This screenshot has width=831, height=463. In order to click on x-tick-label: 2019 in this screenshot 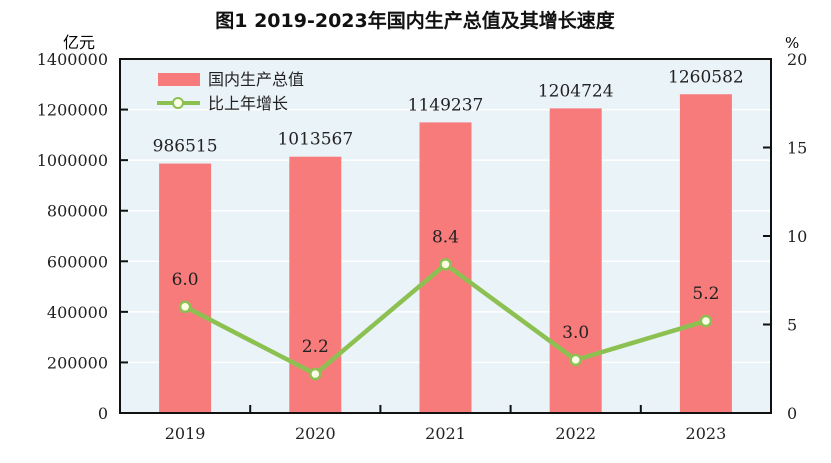, I will do `click(185, 433)`.